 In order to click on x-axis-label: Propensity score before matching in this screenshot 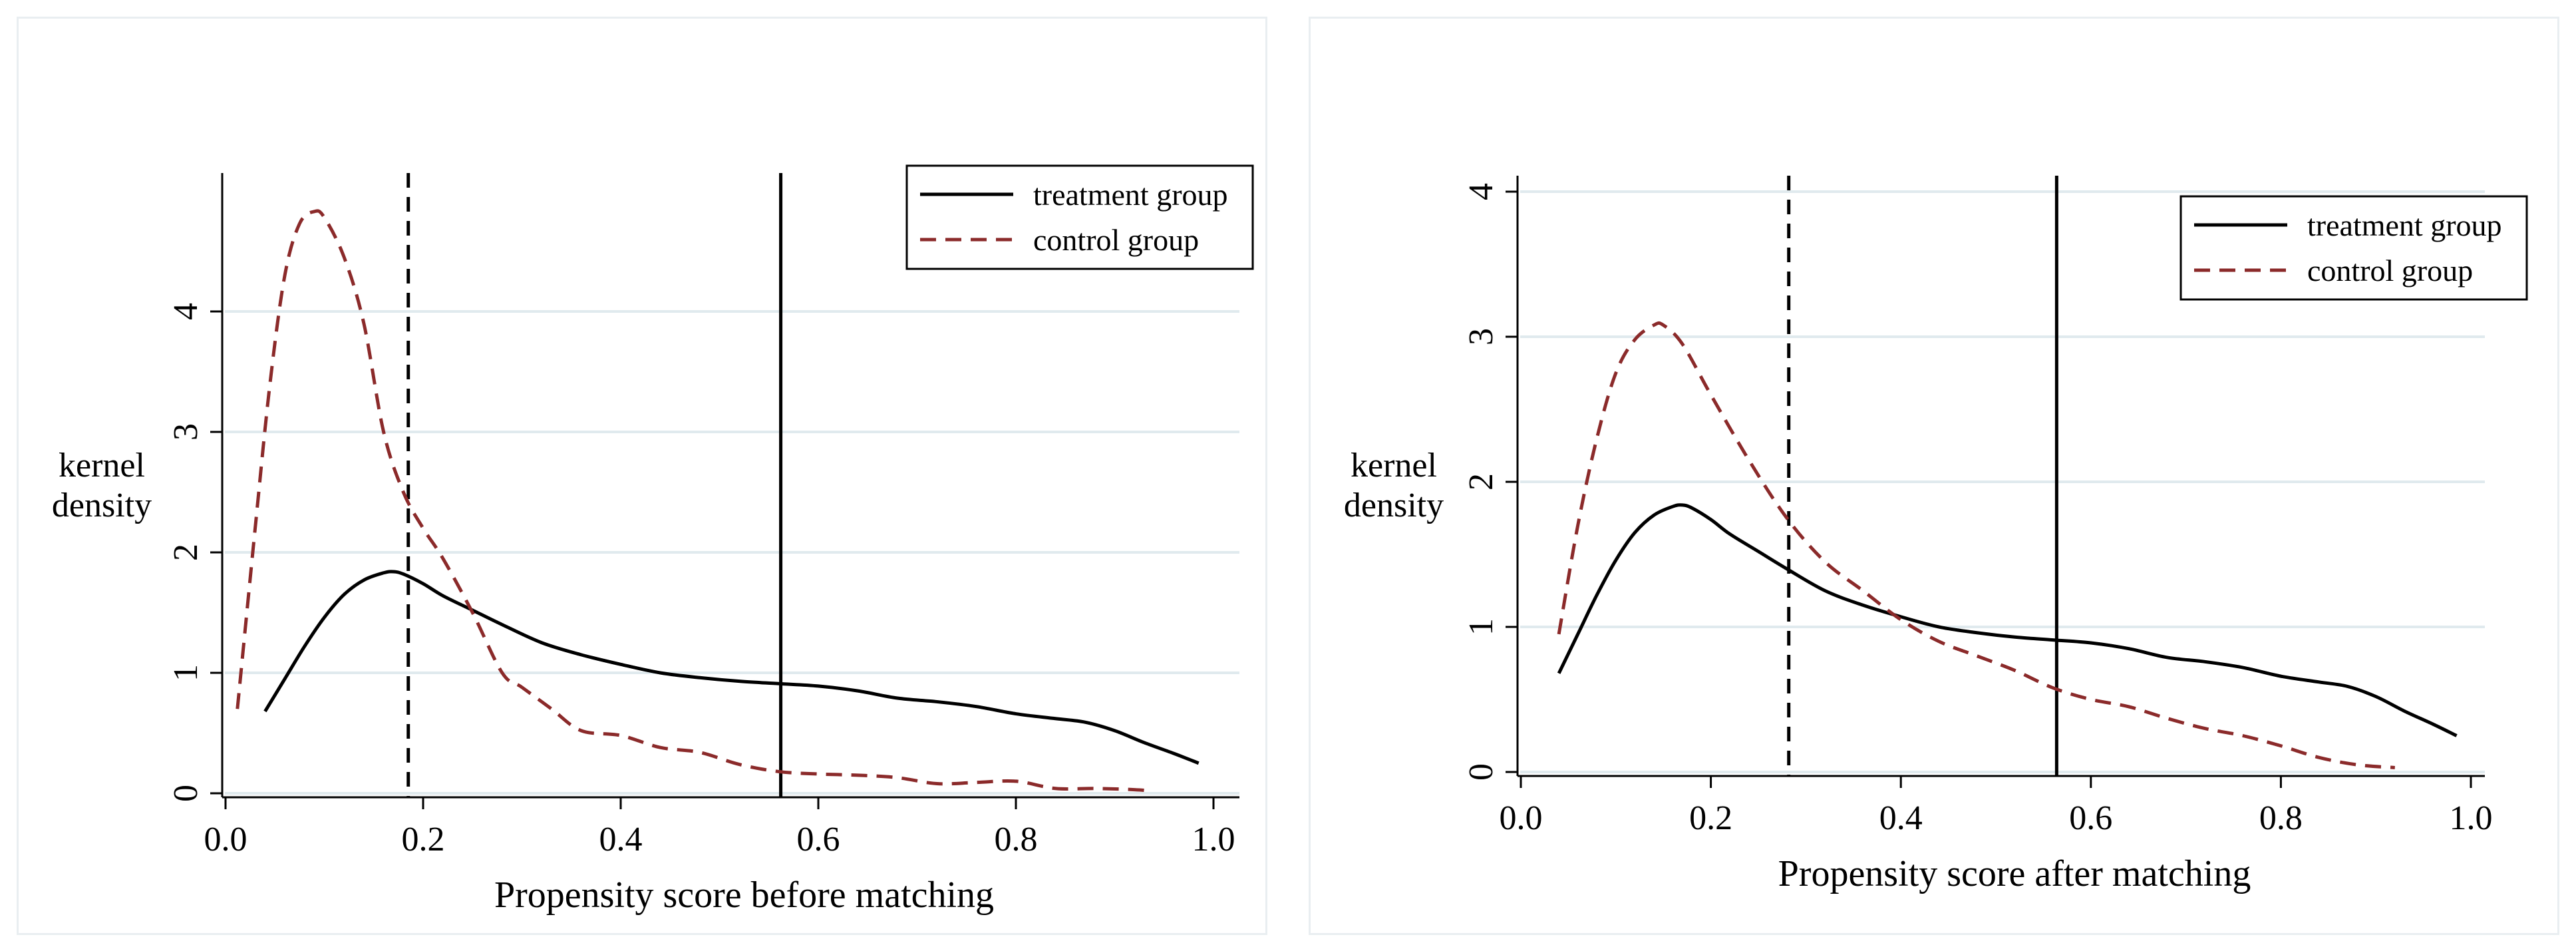, I will do `click(744, 895)`.